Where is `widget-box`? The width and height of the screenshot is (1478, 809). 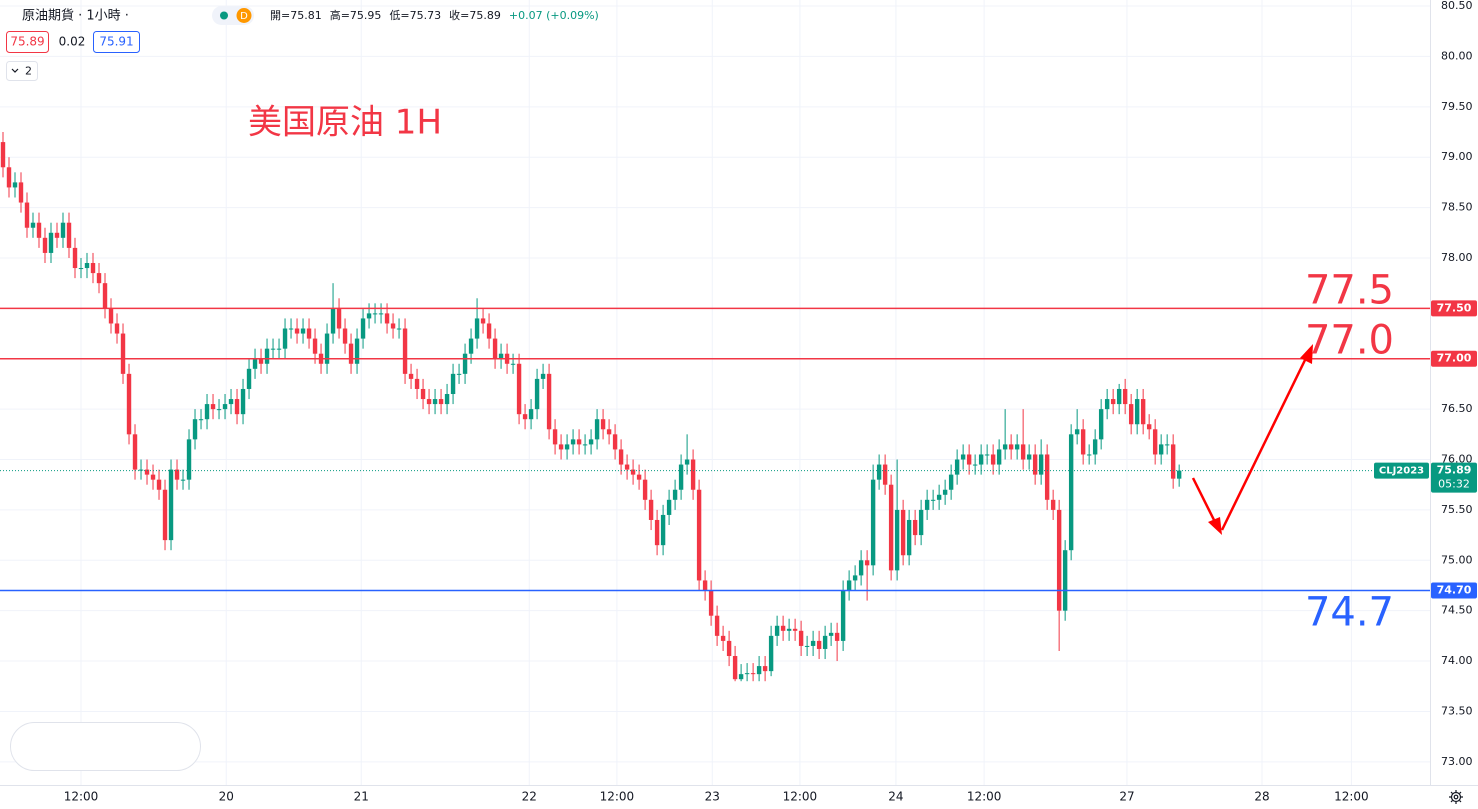
widget-box is located at coordinates (105, 746).